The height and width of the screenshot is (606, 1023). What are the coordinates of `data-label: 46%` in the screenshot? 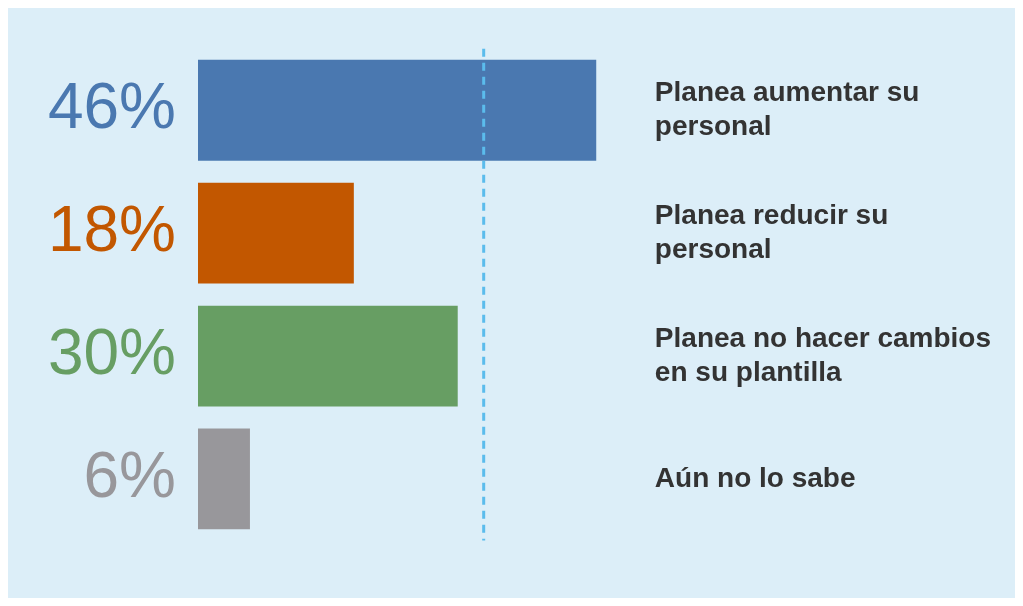 It's located at (111, 105).